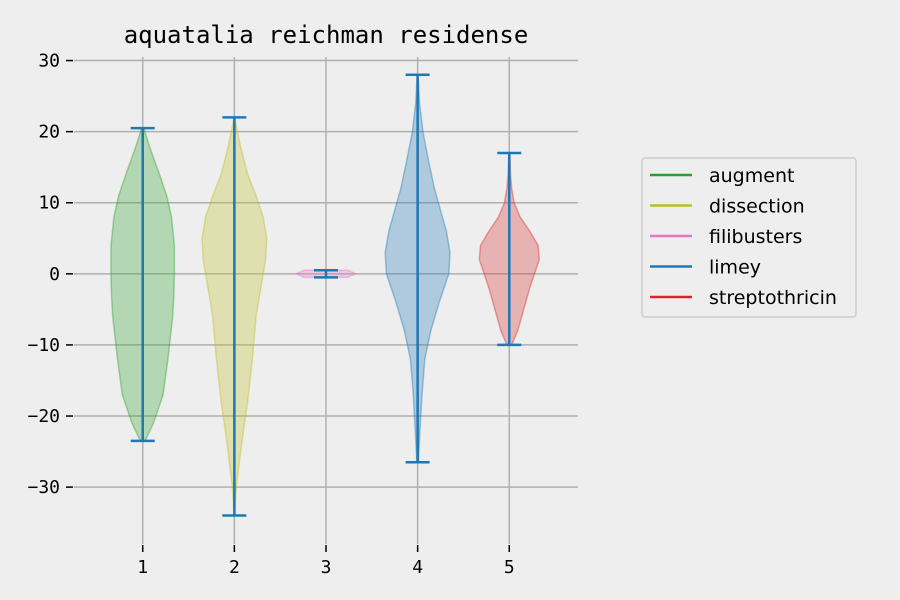 This screenshot has height=600, width=900. Describe the element at coordinates (417, 567) in the screenshot. I see `x-tick-label: 4` at that location.